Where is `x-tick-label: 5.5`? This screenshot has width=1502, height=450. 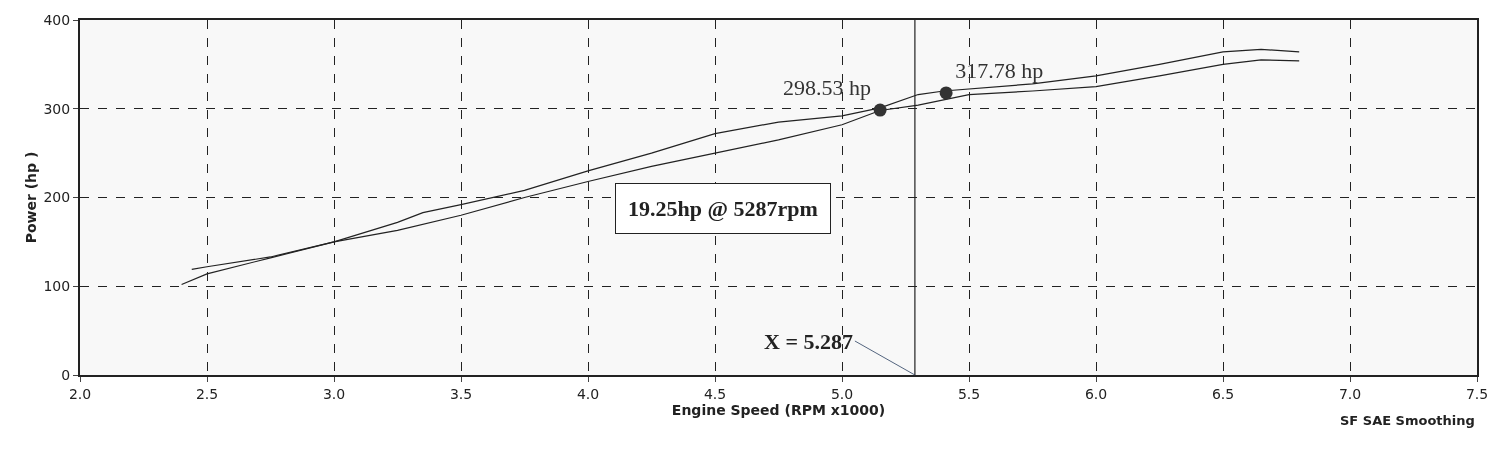
x-tick-label: 5.5 is located at coordinates (969, 393).